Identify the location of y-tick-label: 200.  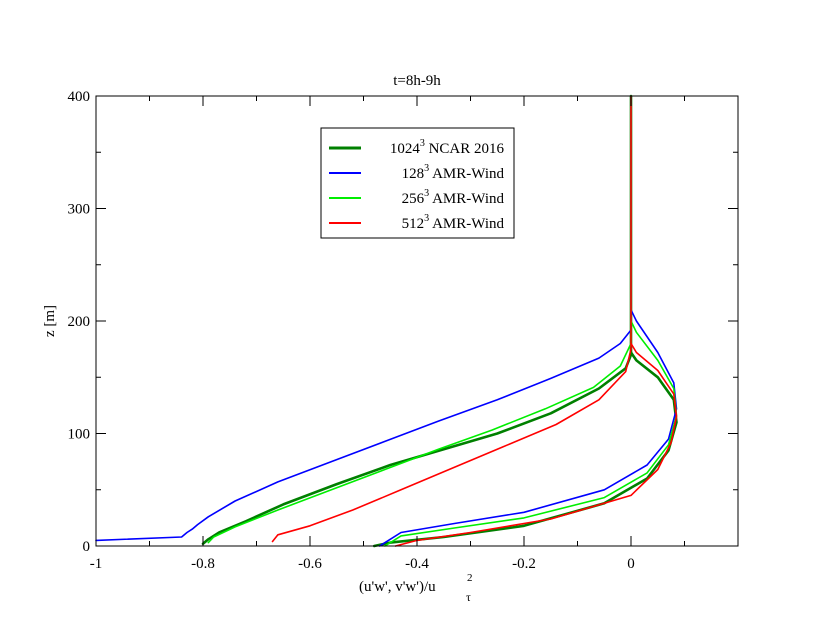
(79, 322).